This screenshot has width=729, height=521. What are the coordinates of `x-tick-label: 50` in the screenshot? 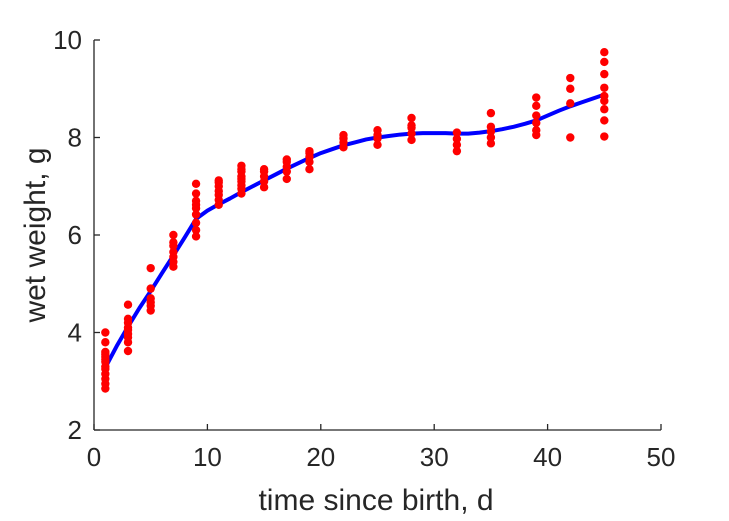 It's located at (661, 457).